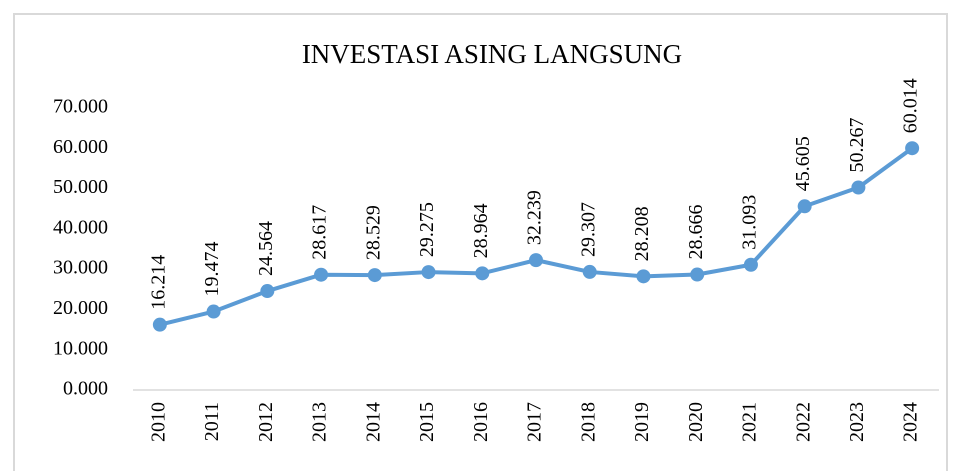 The height and width of the screenshot is (471, 960). I want to click on x-tick-label: 2017, so click(535, 422).